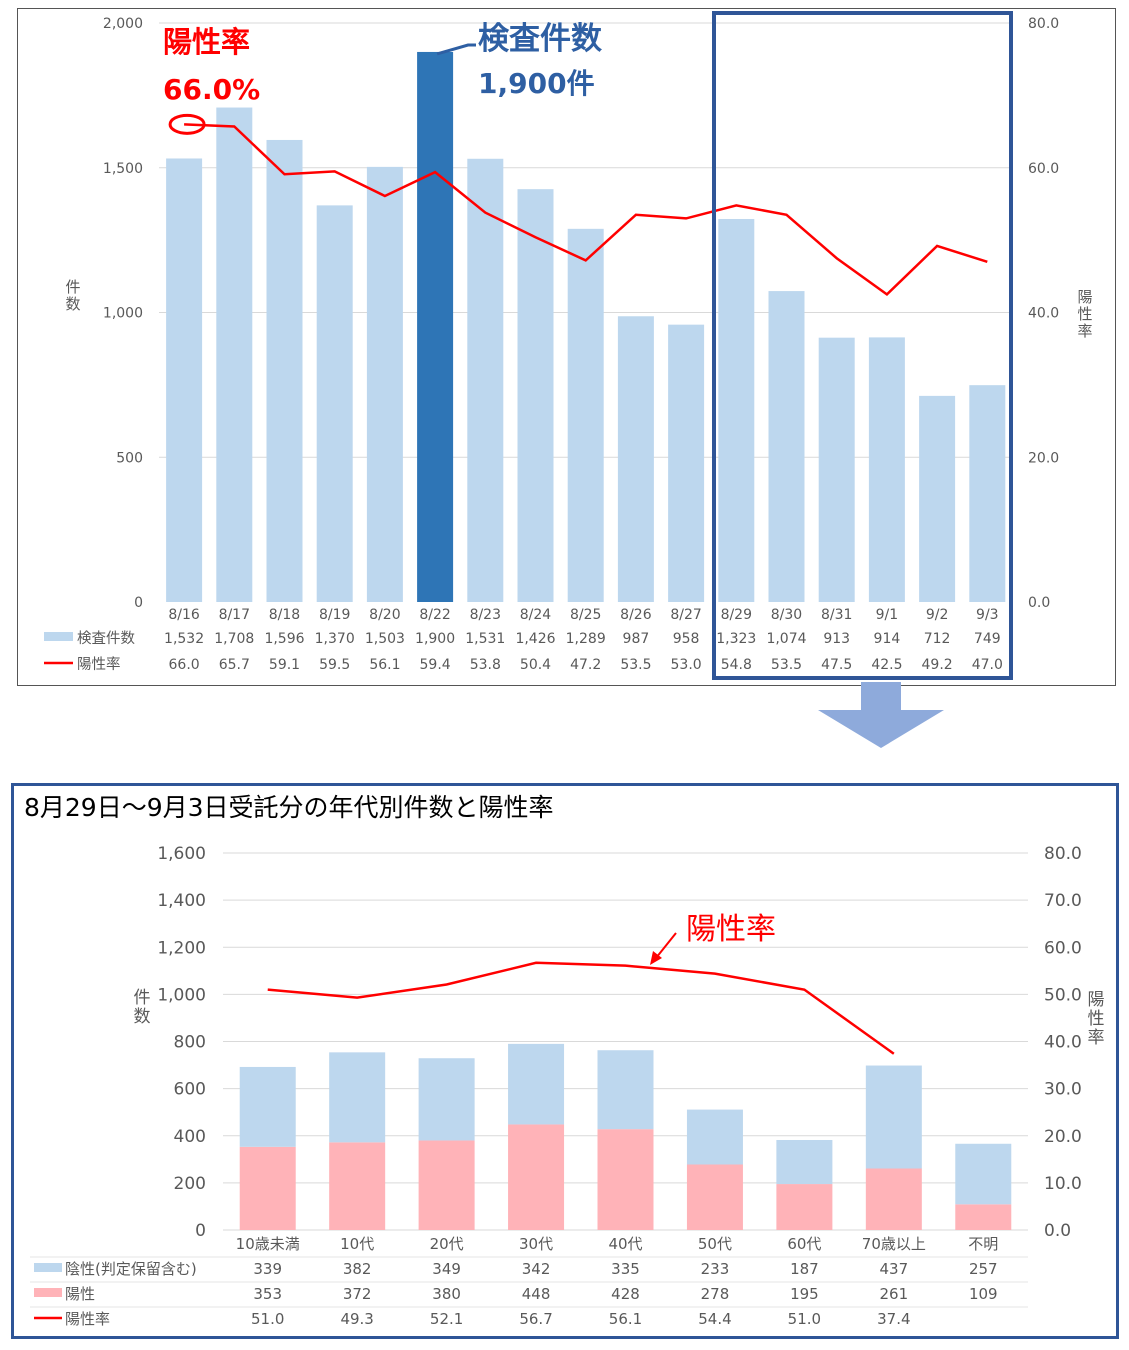 This screenshot has width=1129, height=1350. I want to click on annotation-rate-label: 陽性率, so click(207, 42).